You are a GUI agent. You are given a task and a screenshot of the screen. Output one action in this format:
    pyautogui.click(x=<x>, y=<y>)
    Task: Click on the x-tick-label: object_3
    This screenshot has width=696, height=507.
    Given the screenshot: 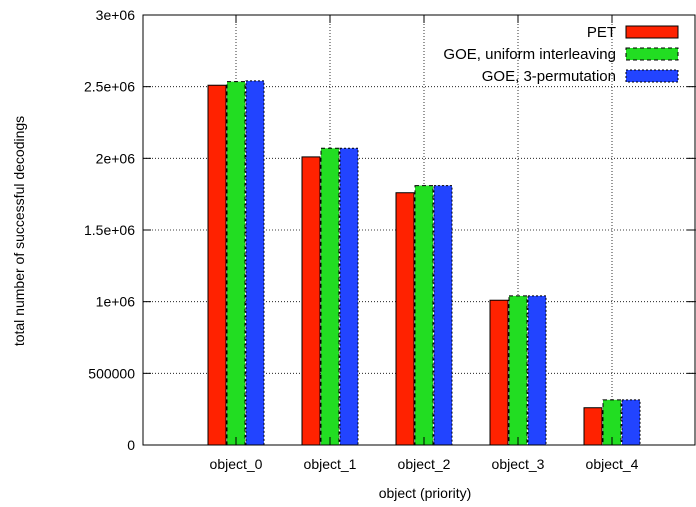 What is the action you would take?
    pyautogui.click(x=518, y=464)
    